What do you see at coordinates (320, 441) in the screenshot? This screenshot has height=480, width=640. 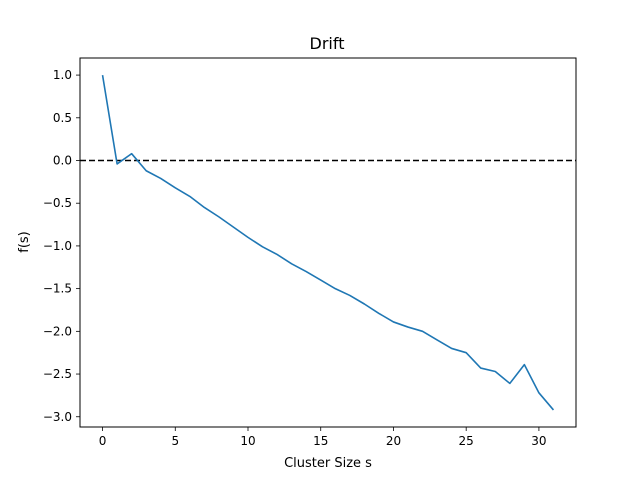 I see `x-tick-label: 15` at bounding box center [320, 441].